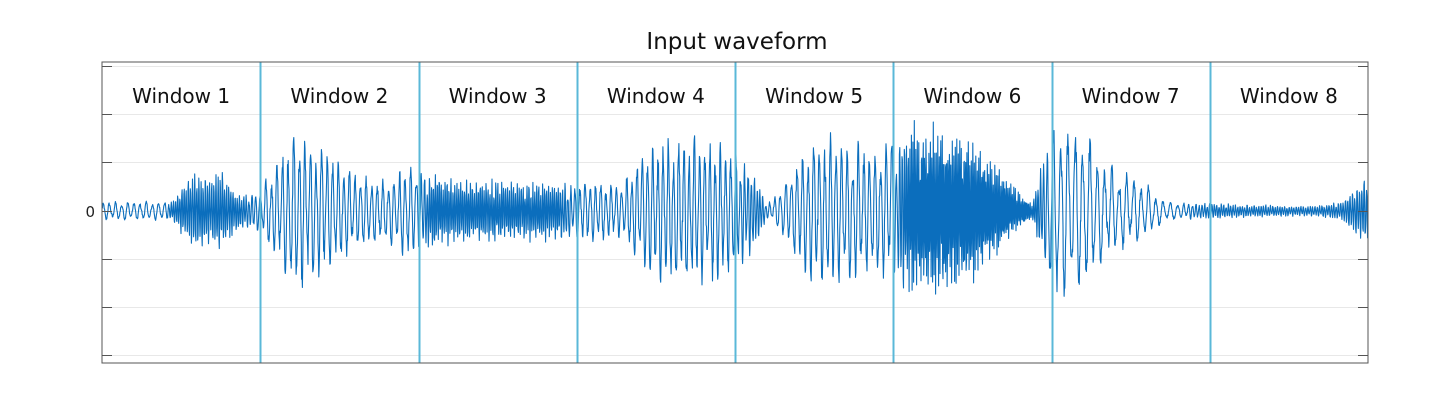 This screenshot has height=404, width=1456. I want to click on window-label-8: Window 8, so click(1289, 96).